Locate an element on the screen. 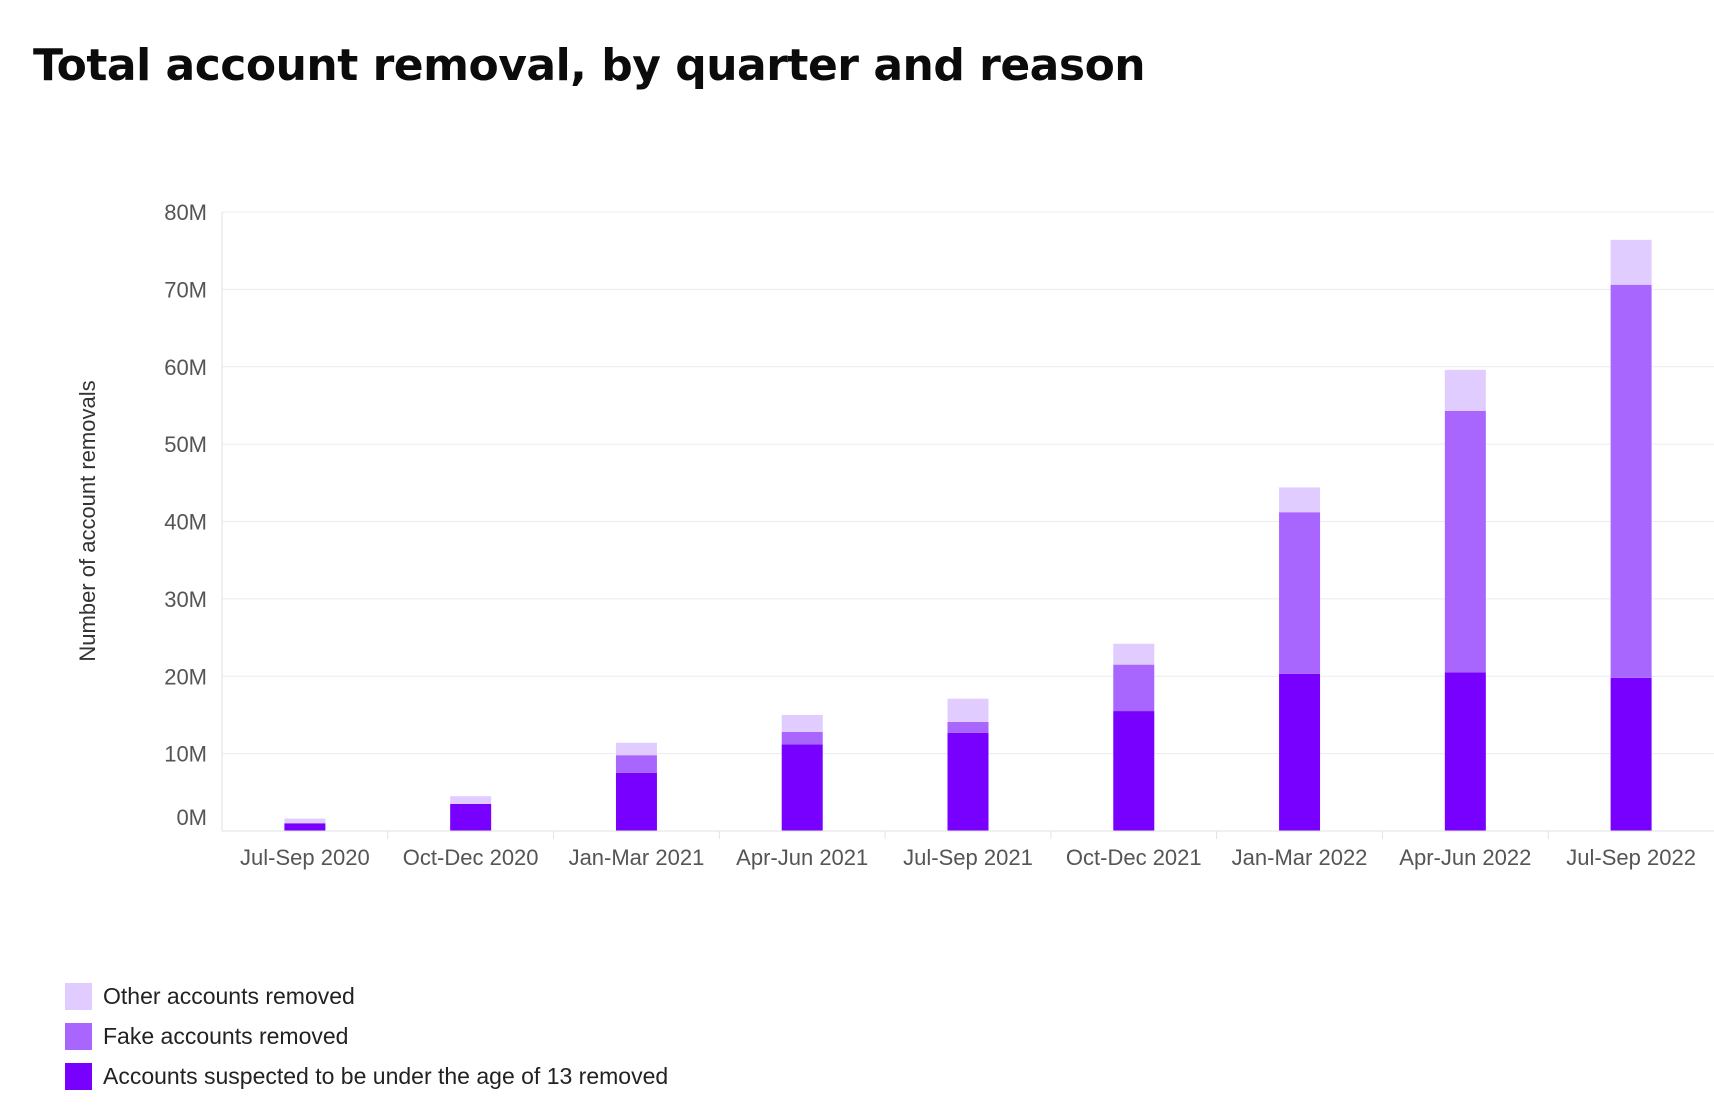  y-tick-label: 30M is located at coordinates (185, 599).